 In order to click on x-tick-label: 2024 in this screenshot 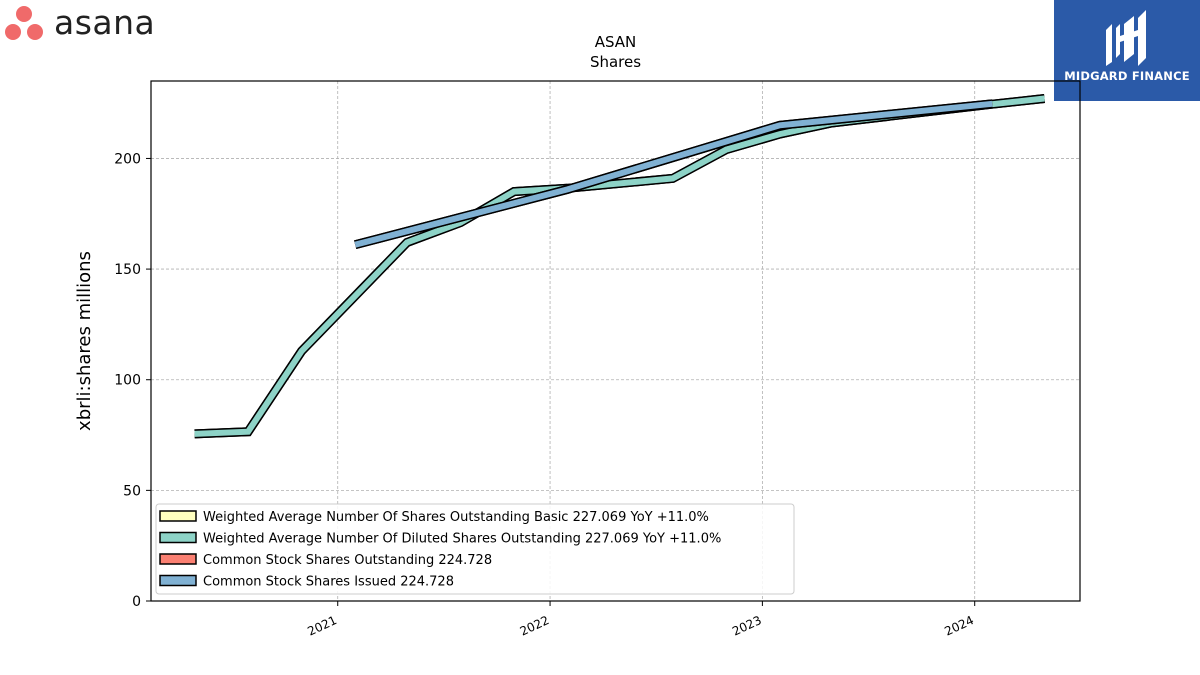, I will do `click(959, 626)`.